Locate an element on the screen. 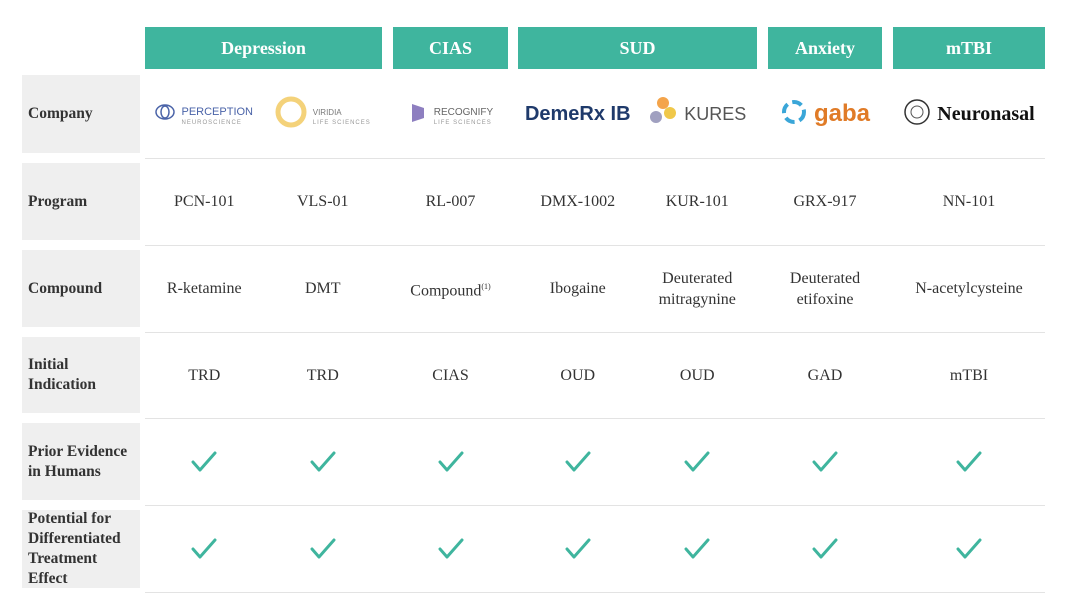 This screenshot has width=1080, height=610. group-header: SUD is located at coordinates (637, 48).